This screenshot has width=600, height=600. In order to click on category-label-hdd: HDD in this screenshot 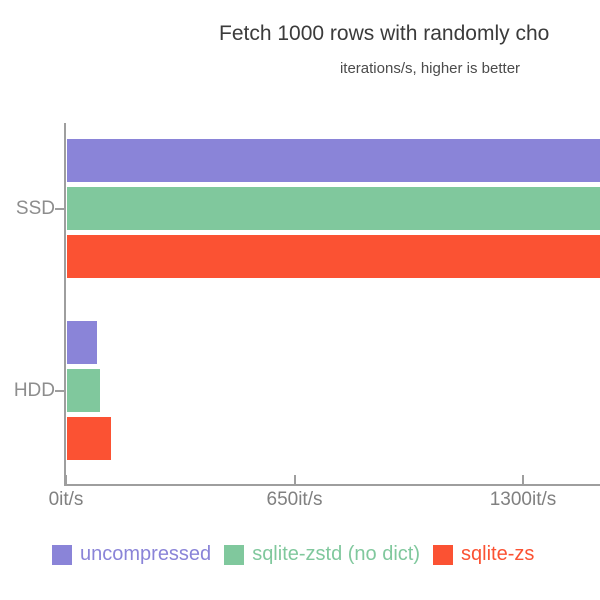, I will do `click(34, 390)`.